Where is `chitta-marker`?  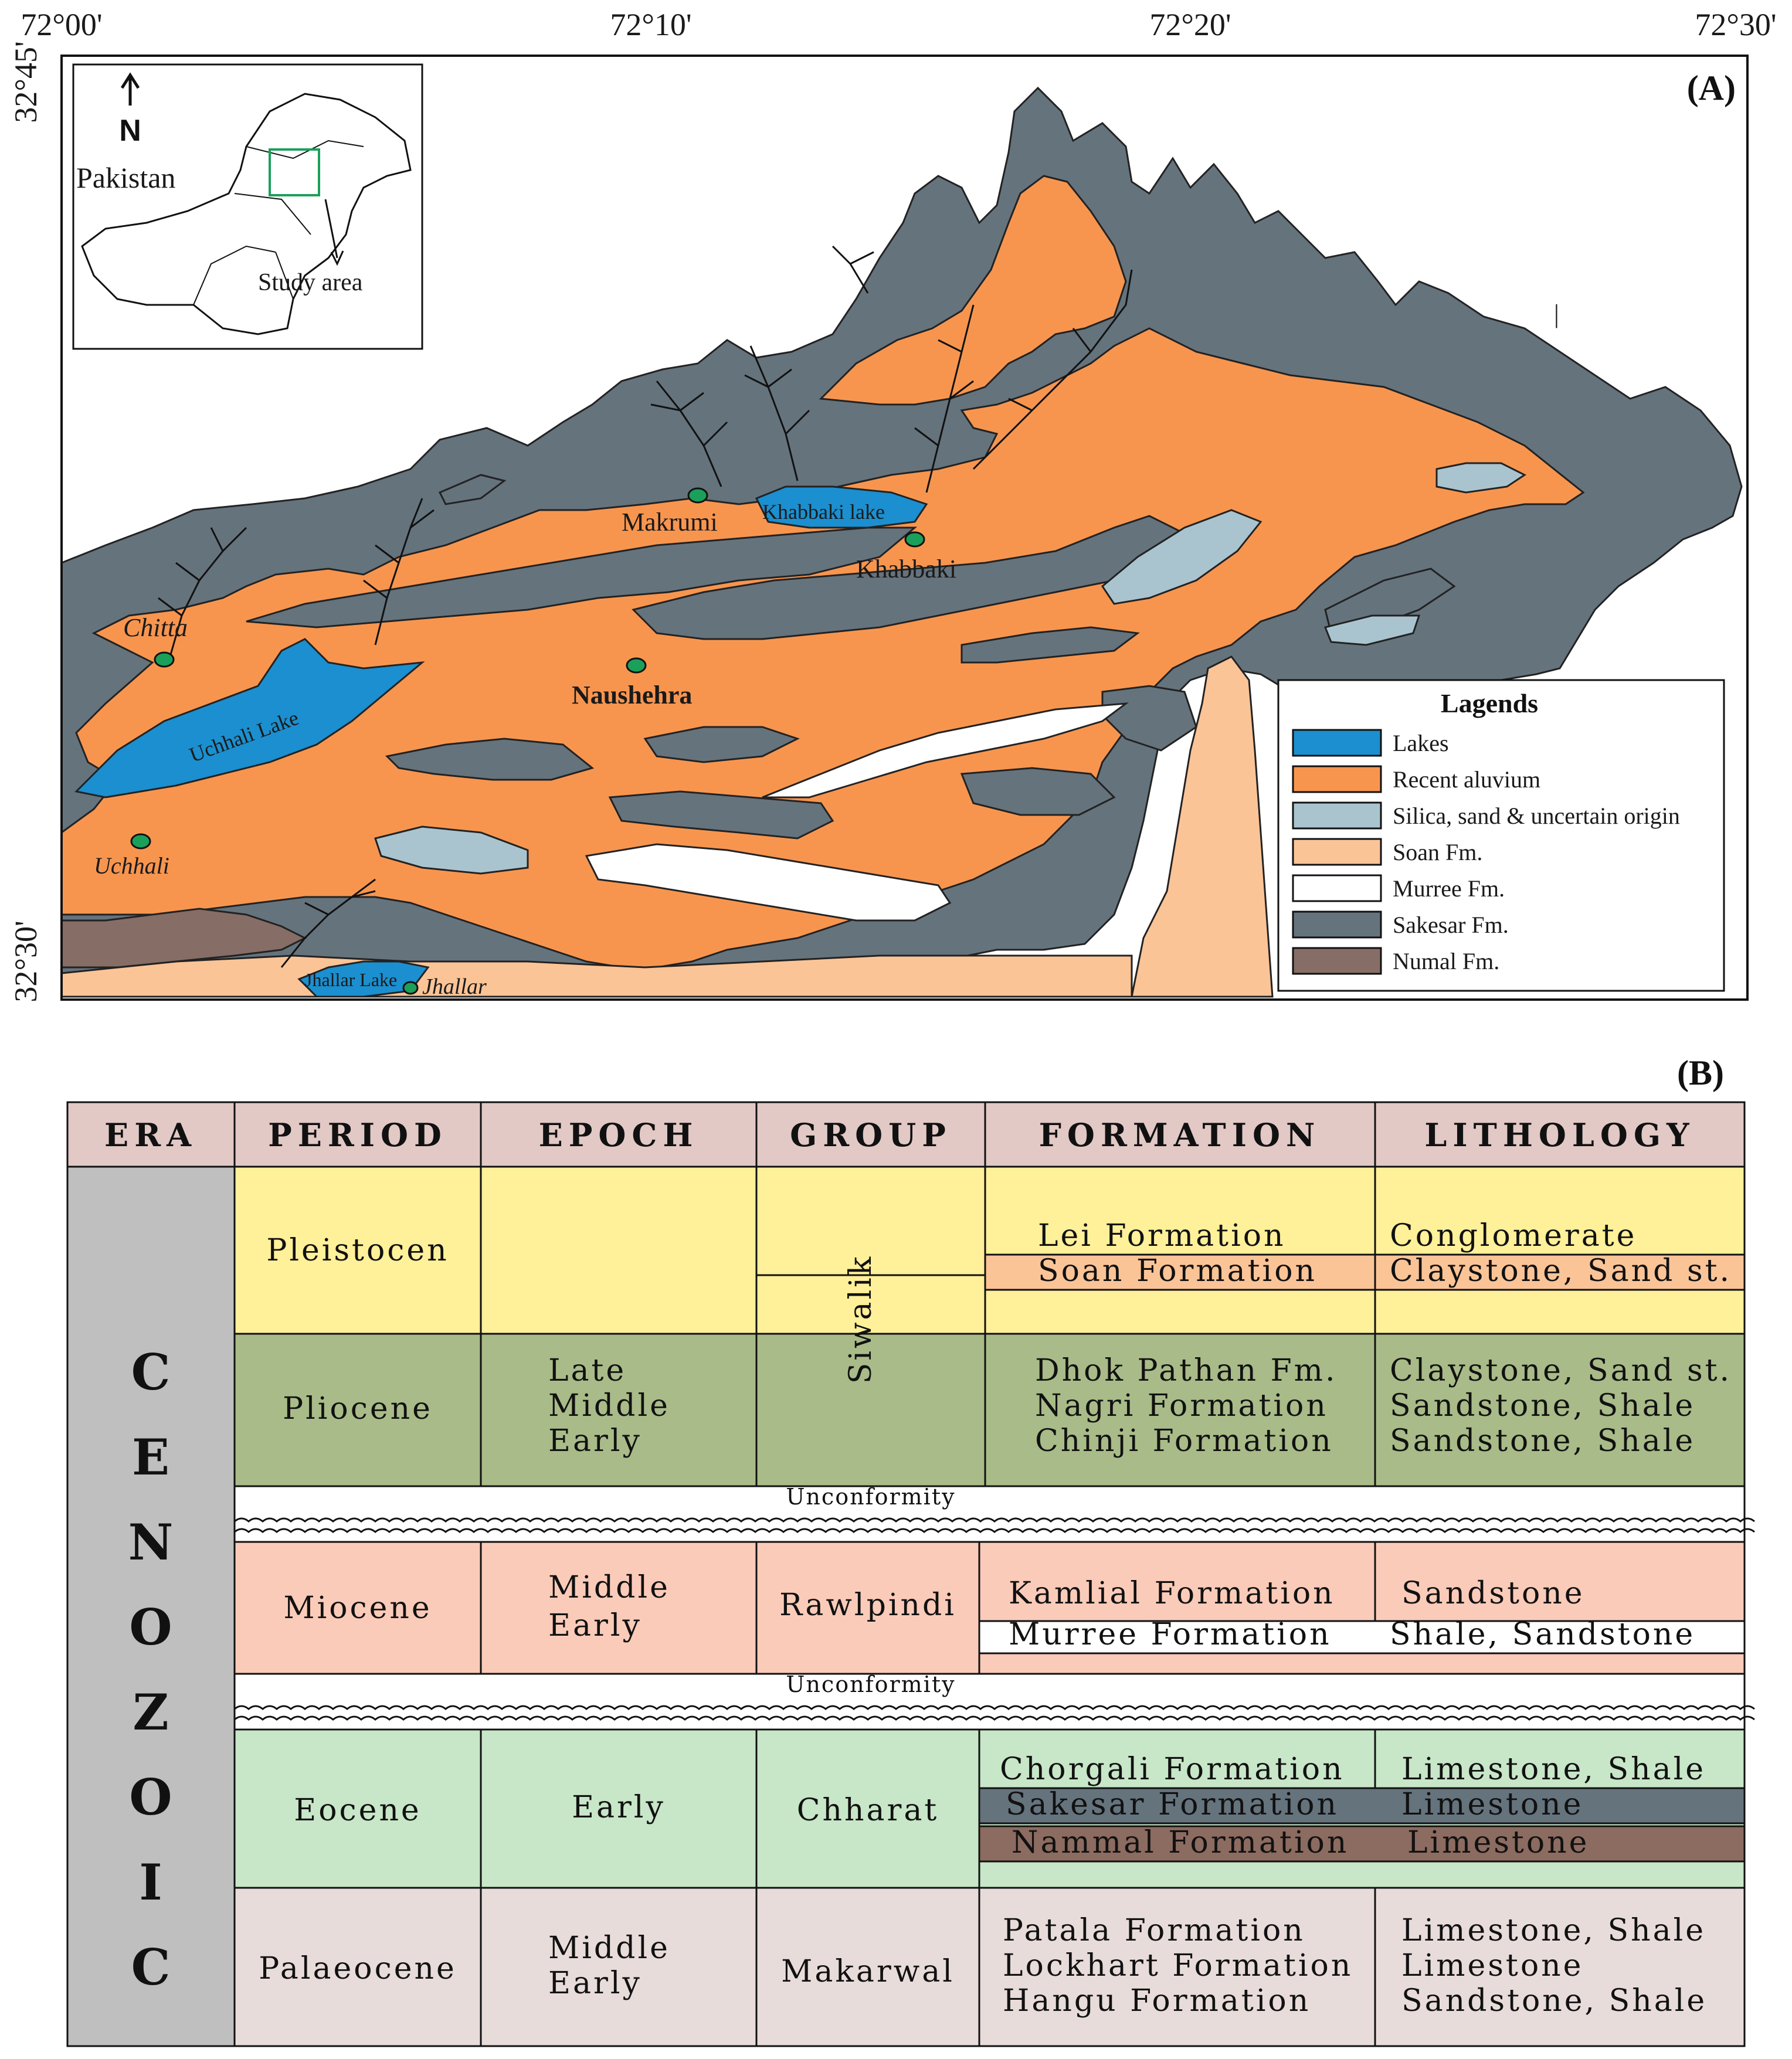 chitta-marker is located at coordinates (164, 659).